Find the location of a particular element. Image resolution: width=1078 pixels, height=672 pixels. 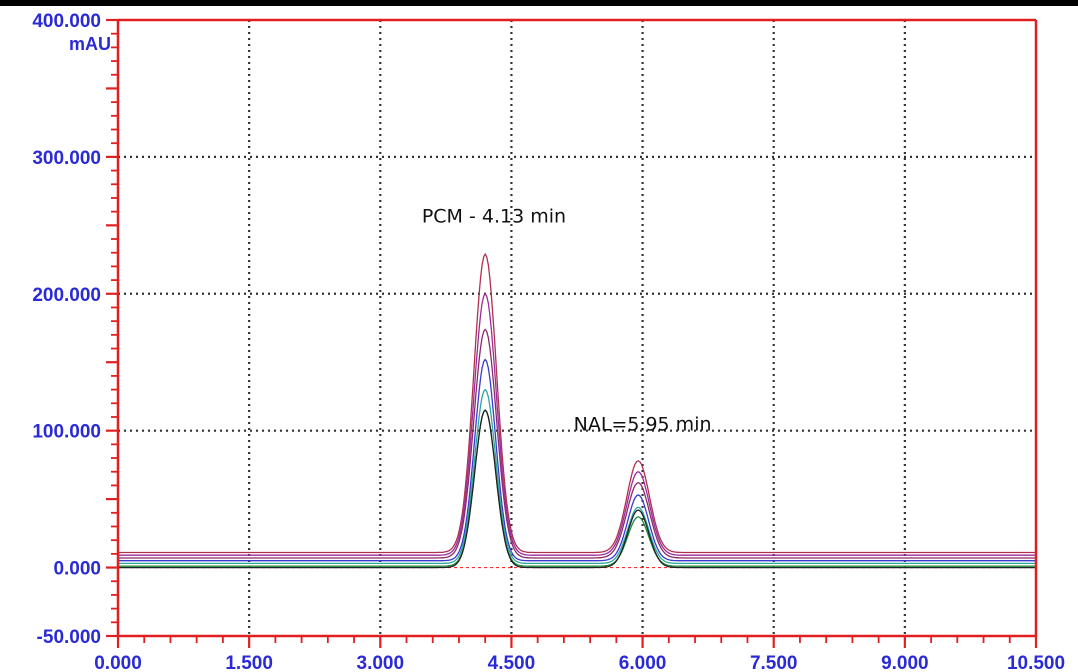

x-tick-label: 1.500 is located at coordinates (249, 662).